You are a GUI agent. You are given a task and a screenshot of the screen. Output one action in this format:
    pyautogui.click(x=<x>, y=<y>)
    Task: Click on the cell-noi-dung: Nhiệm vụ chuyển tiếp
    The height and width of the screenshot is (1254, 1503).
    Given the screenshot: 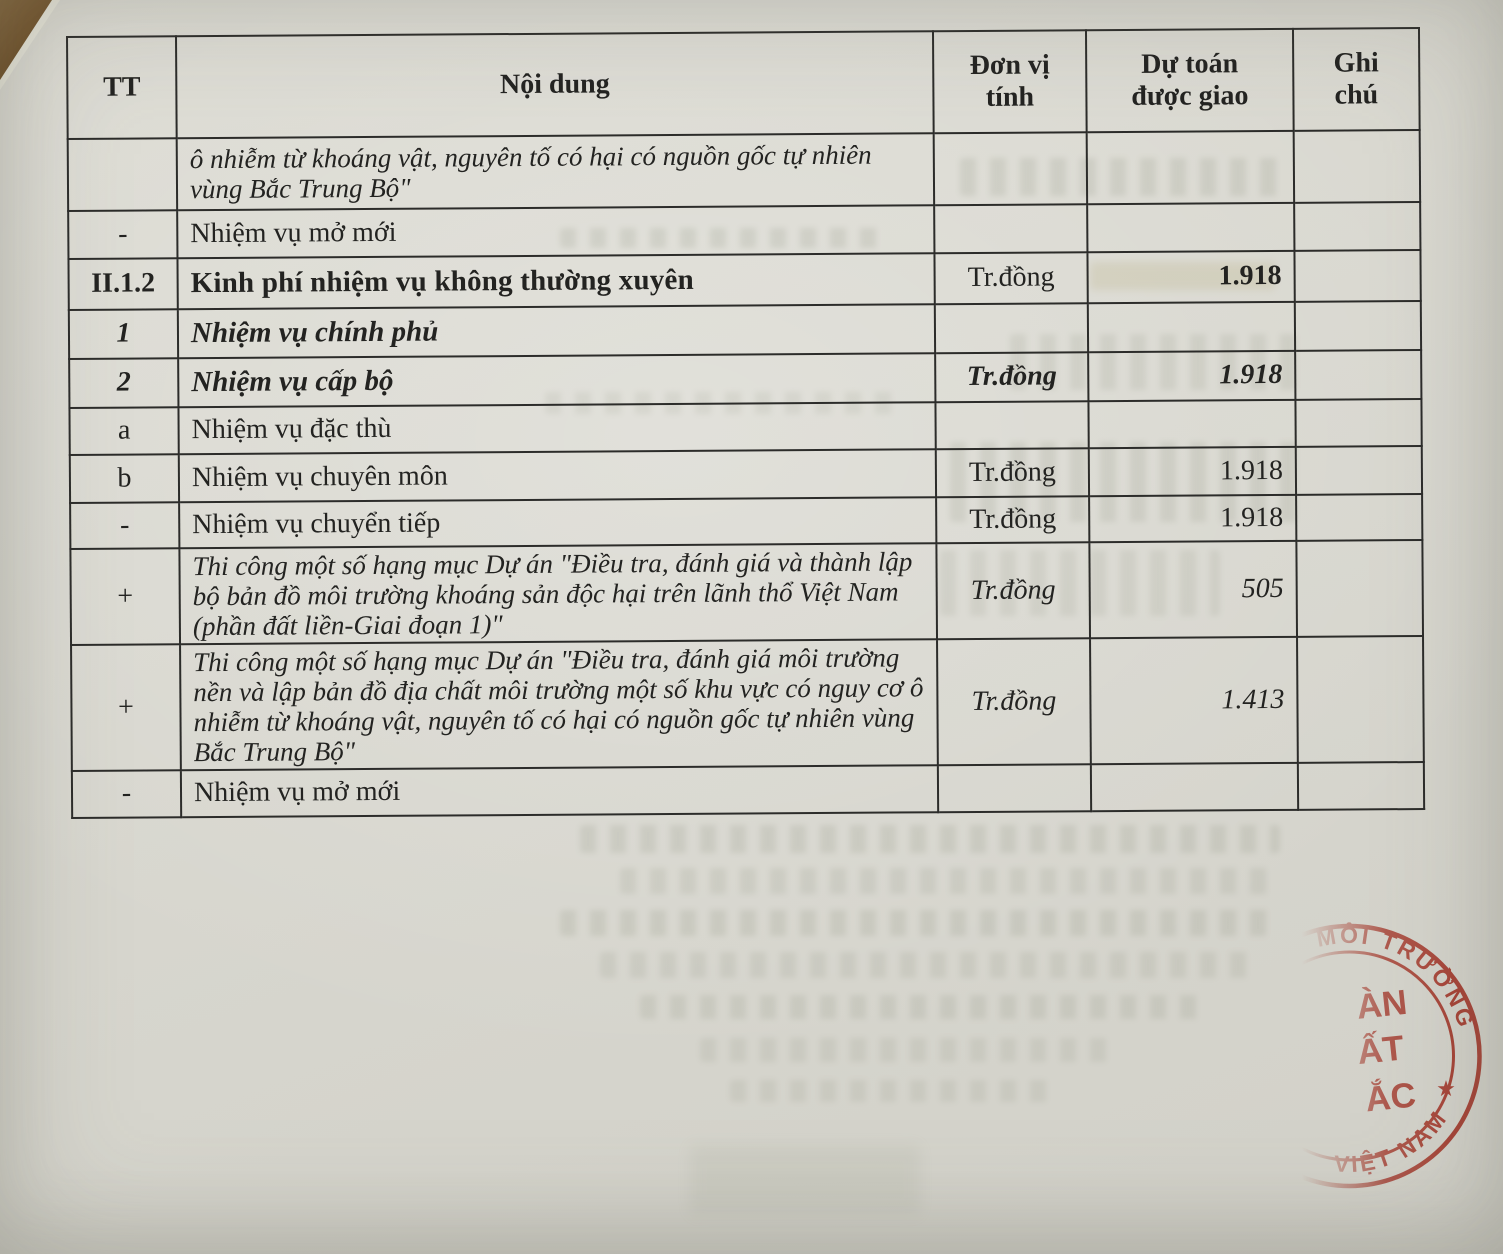 What is the action you would take?
    pyautogui.click(x=558, y=523)
    